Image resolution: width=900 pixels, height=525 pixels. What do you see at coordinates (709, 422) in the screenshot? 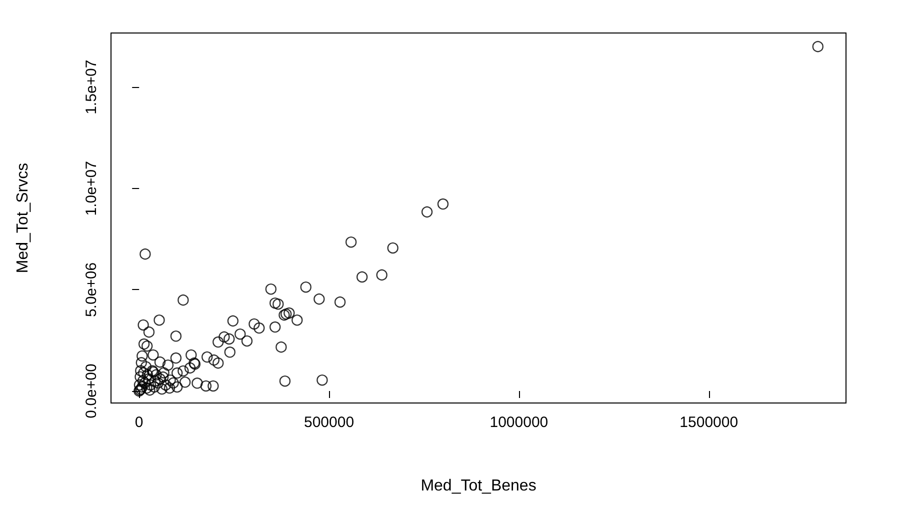
I see `x-tick-label: 1500000` at bounding box center [709, 422].